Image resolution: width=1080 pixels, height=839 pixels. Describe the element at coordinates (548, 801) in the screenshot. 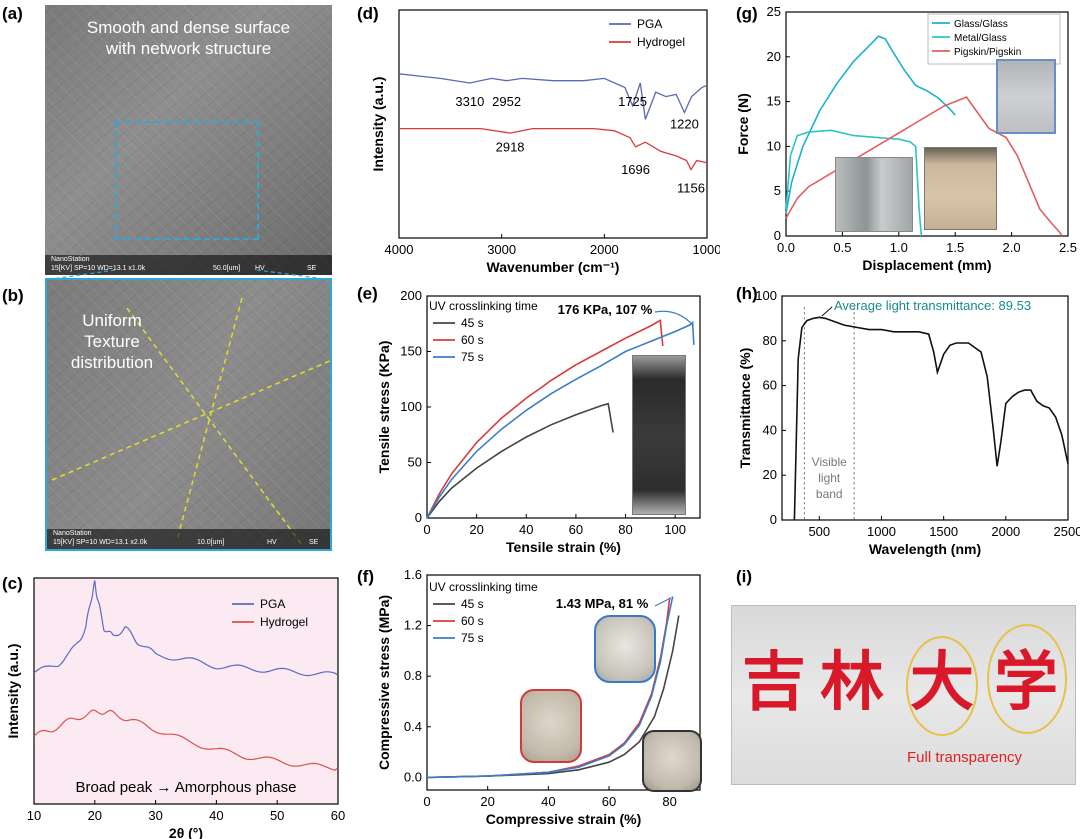

I see `f-xtick-label: 40` at that location.